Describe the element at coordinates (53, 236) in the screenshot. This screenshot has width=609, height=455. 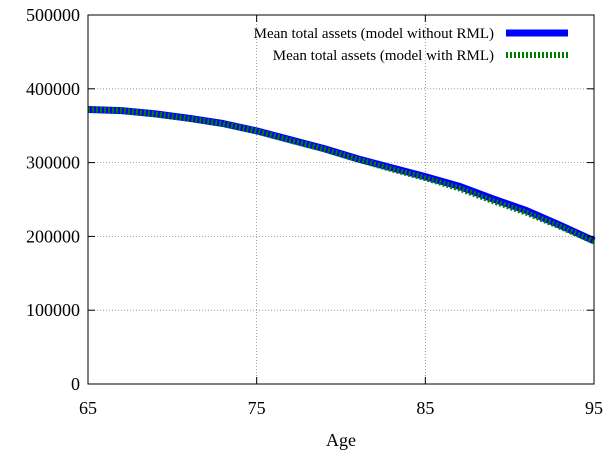
I see `y-tick-label: 200000` at that location.